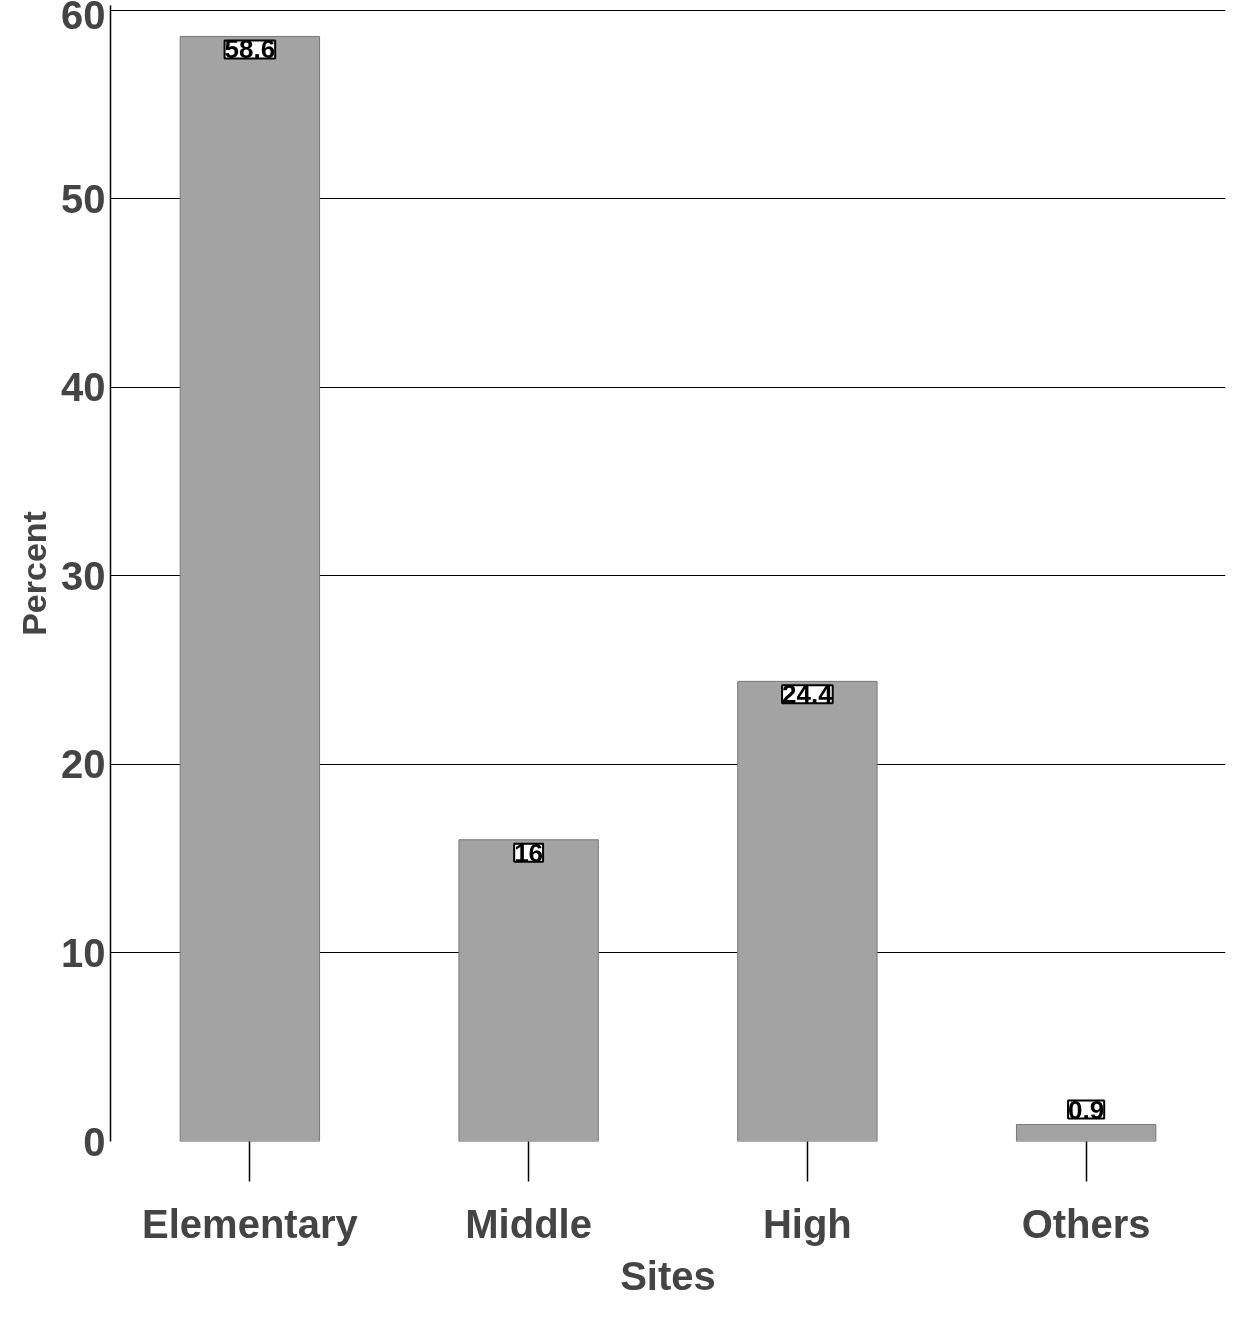 This screenshot has height=1322, width=1243. Describe the element at coordinates (807, 1223) in the screenshot. I see `x-tick-label: High` at that location.